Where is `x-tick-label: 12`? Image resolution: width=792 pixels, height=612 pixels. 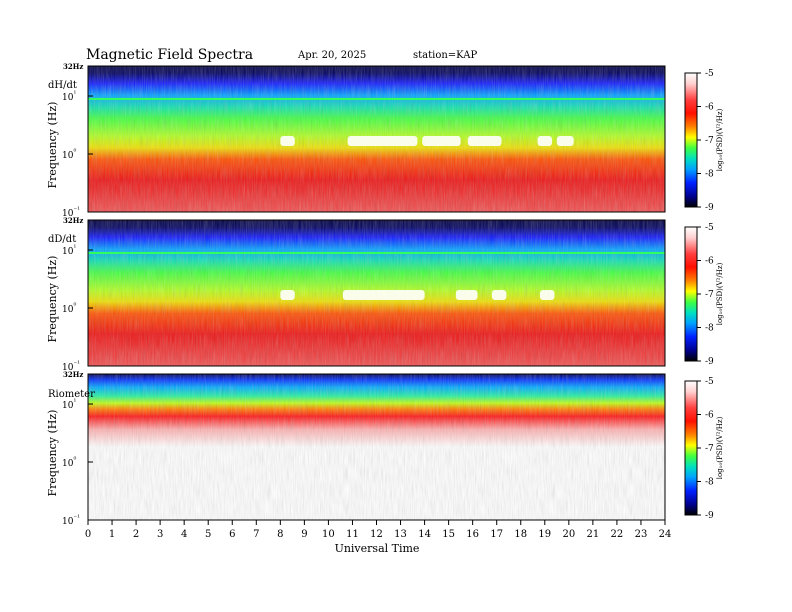 x-tick-label: 12 is located at coordinates (376, 534).